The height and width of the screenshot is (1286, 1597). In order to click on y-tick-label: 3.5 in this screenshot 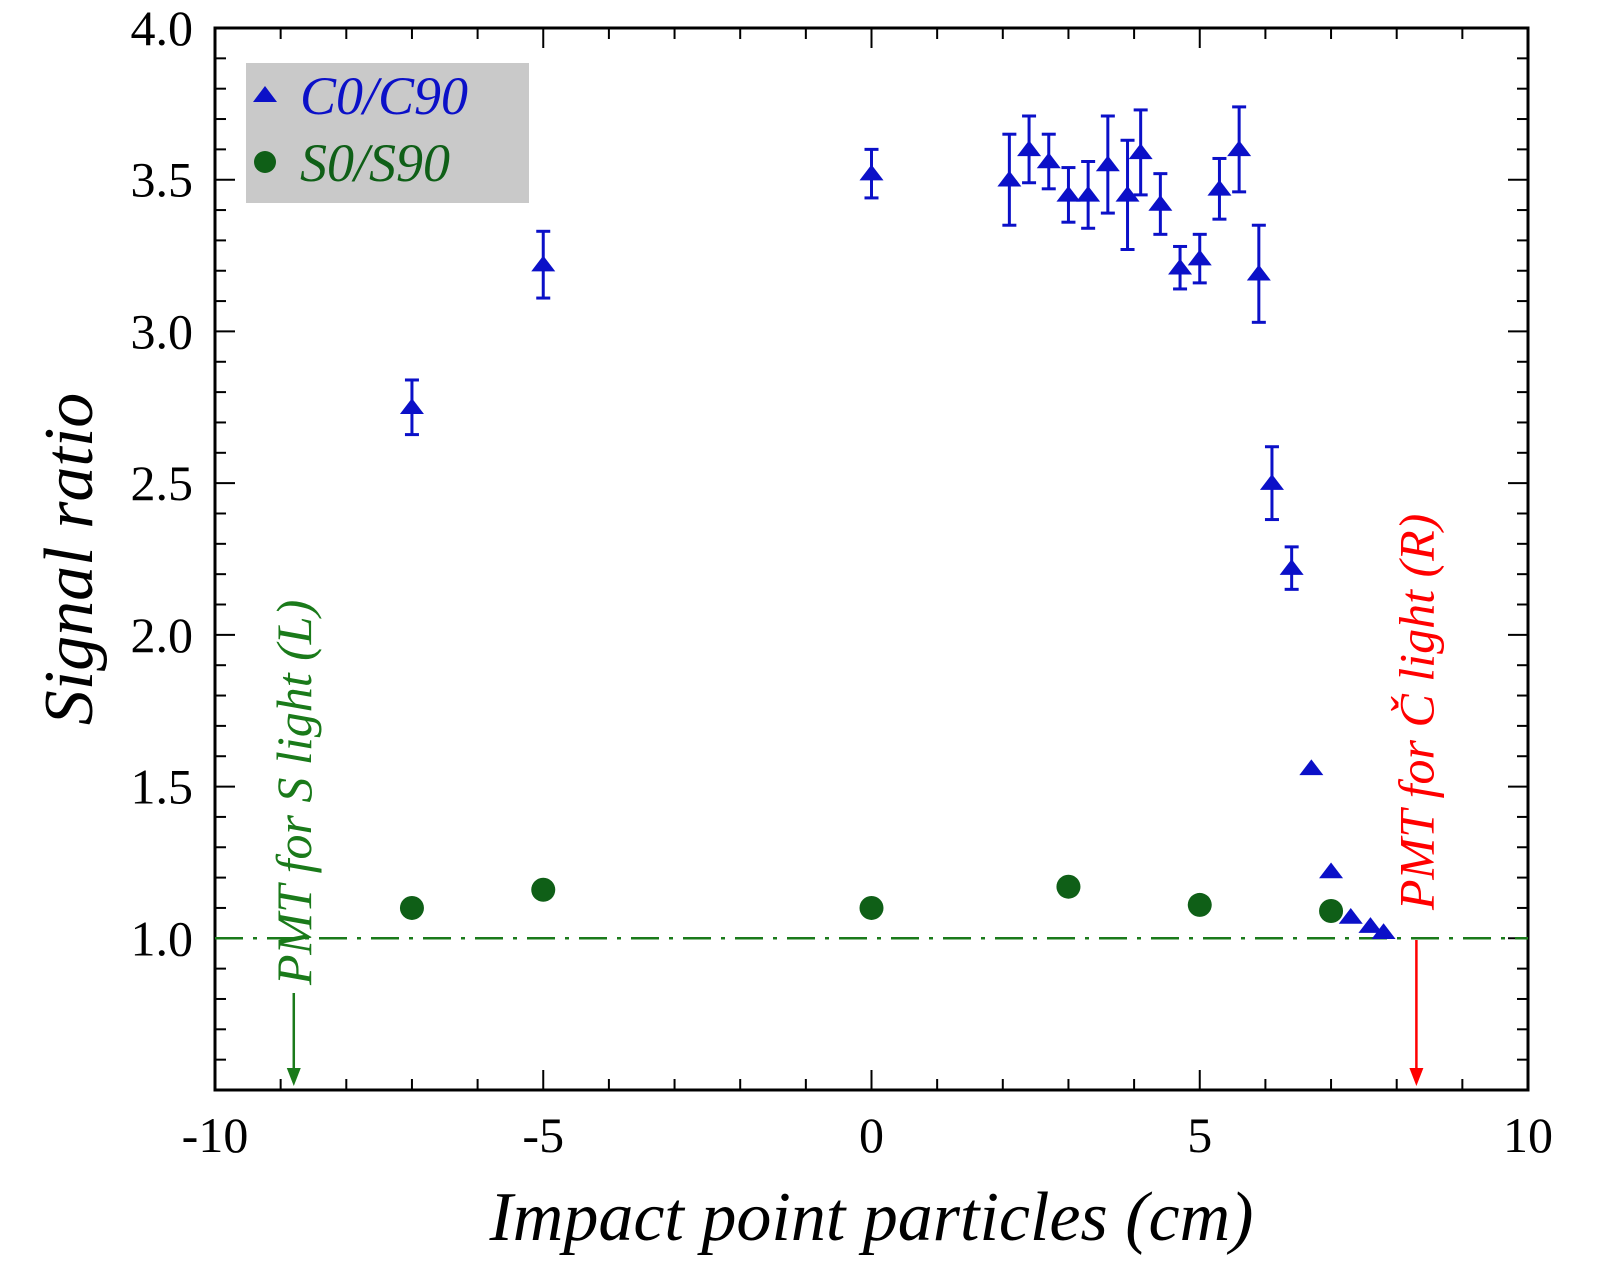, I will do `click(162, 180)`.